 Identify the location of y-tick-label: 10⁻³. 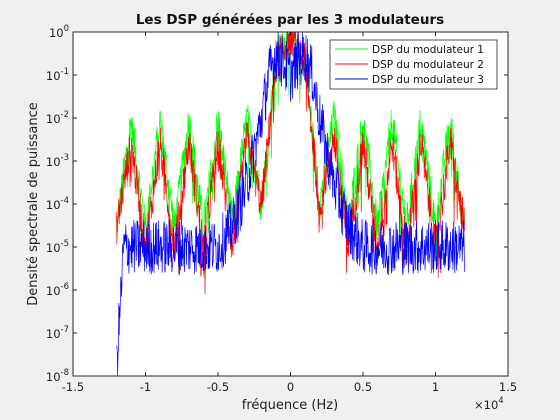
(57, 161).